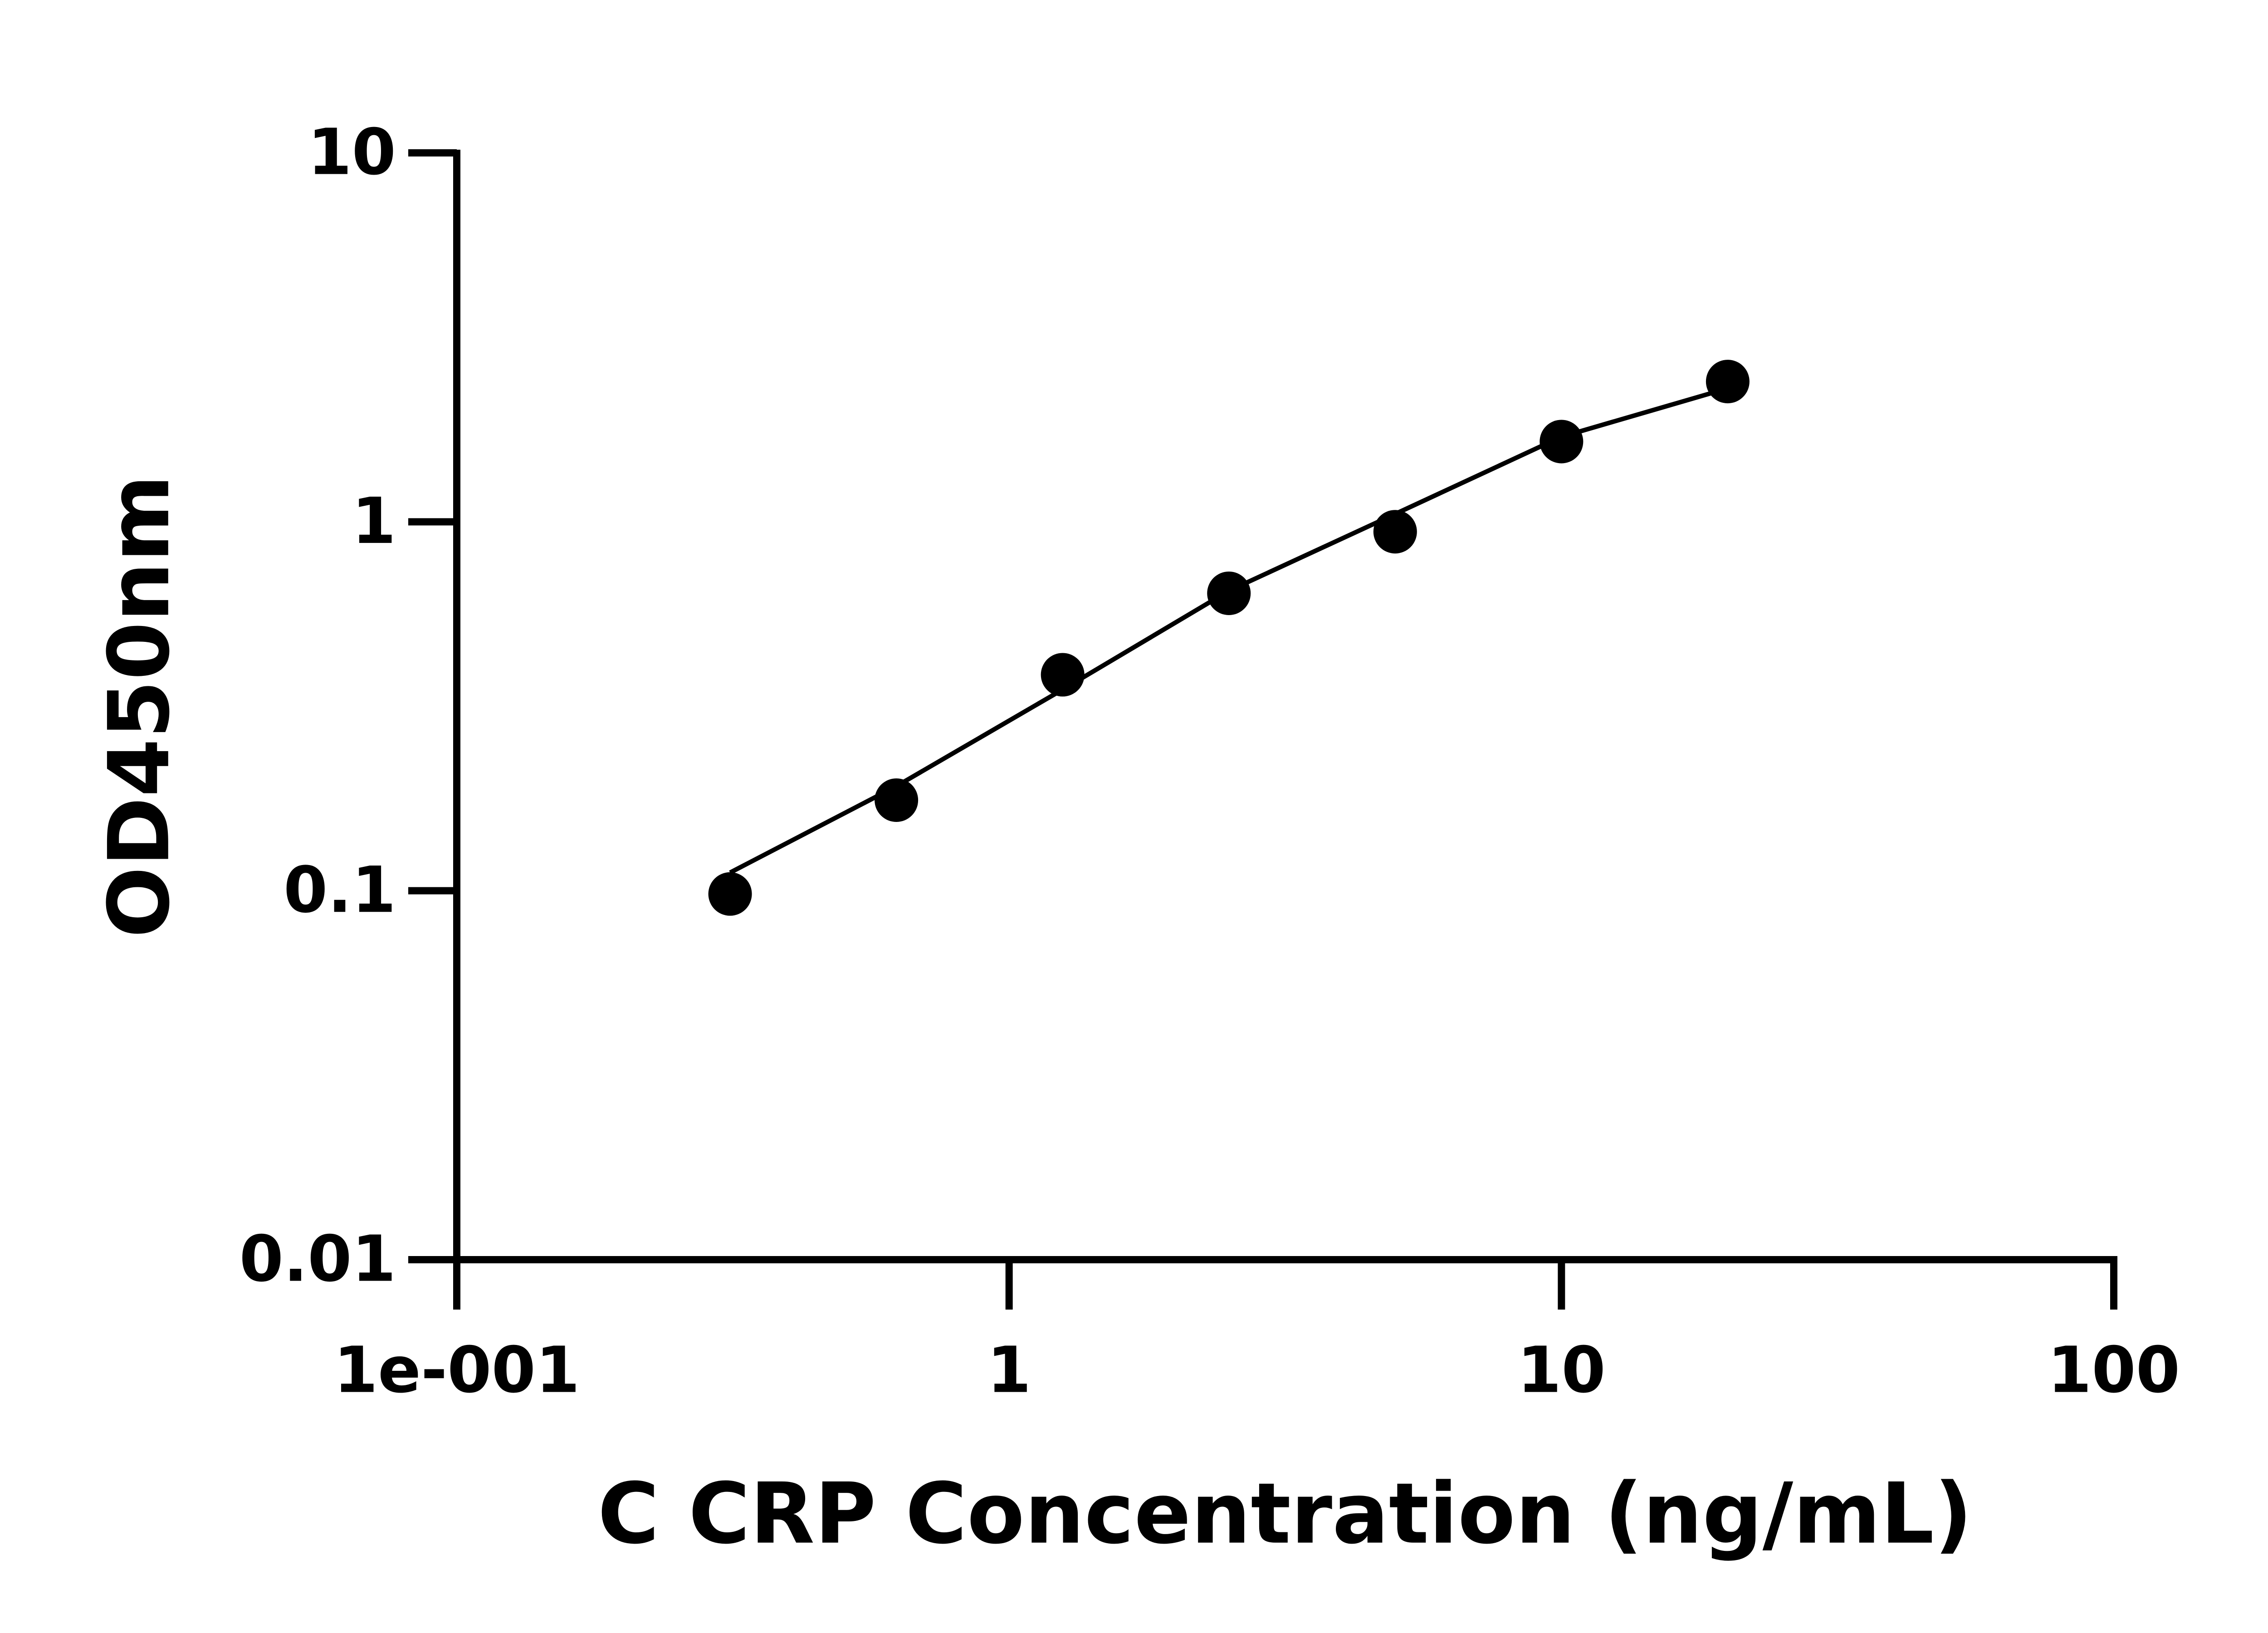  What do you see at coordinates (1561, 1371) in the screenshot?
I see `x-tick-label: 10` at bounding box center [1561, 1371].